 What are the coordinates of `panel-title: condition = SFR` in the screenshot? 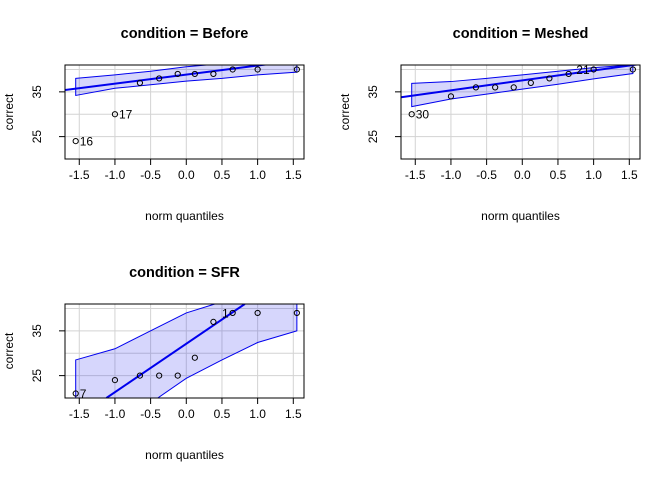 It's located at (184, 273).